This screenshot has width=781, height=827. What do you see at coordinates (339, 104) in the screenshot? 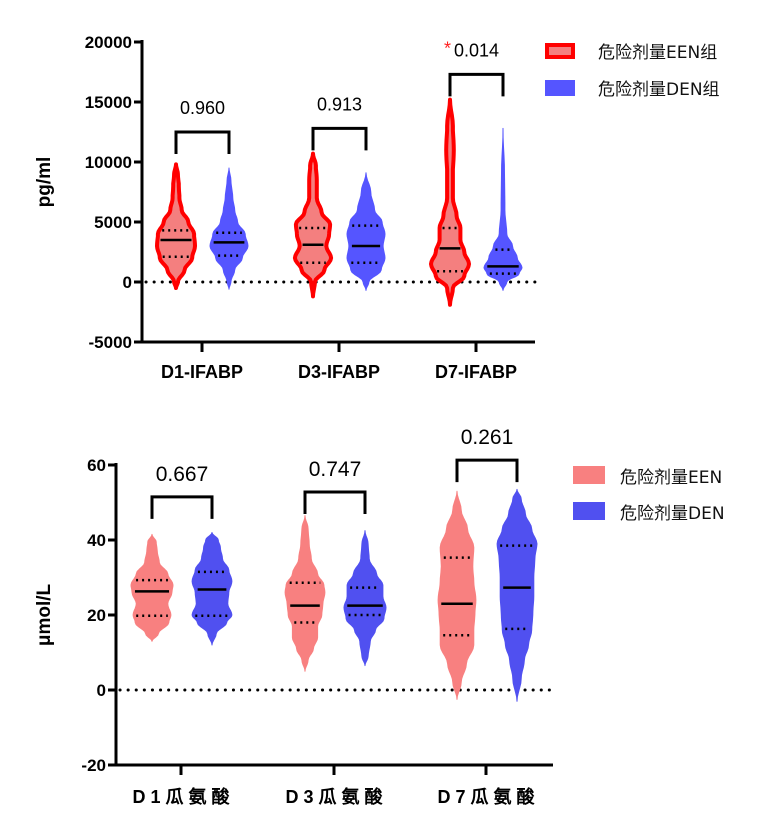
I see `p-value-label: 0.913` at bounding box center [339, 104].